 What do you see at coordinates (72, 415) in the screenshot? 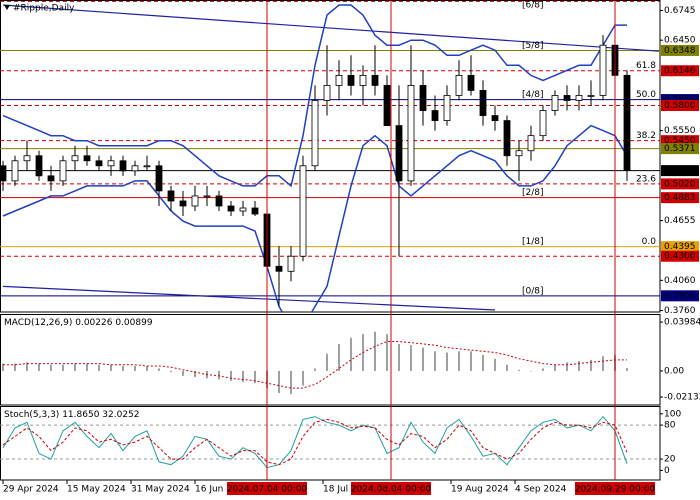
I see `stoch-title: Stoch(5,3,3) 11.8650 32.0252` at bounding box center [72, 415].